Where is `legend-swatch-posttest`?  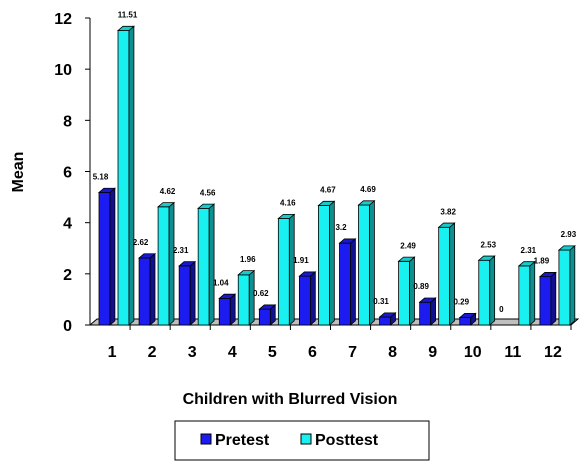
legend-swatch-posttest is located at coordinates (306, 439).